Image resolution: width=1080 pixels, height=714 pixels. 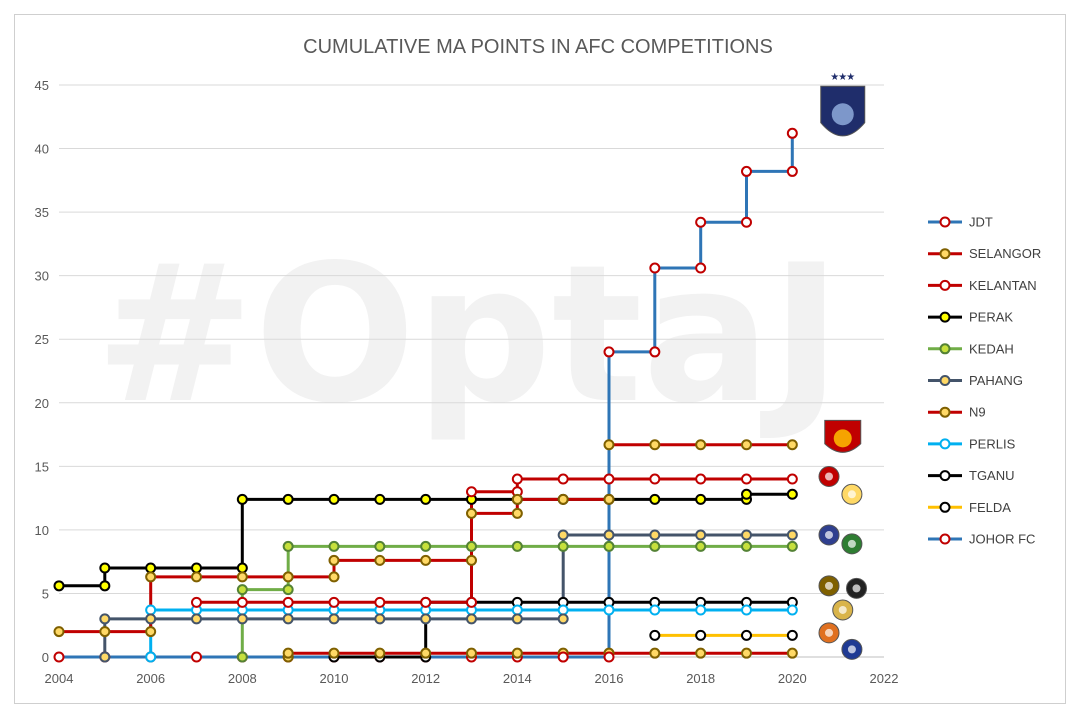 I want to click on legend-label: JOHOR FC, so click(x=1002, y=539).